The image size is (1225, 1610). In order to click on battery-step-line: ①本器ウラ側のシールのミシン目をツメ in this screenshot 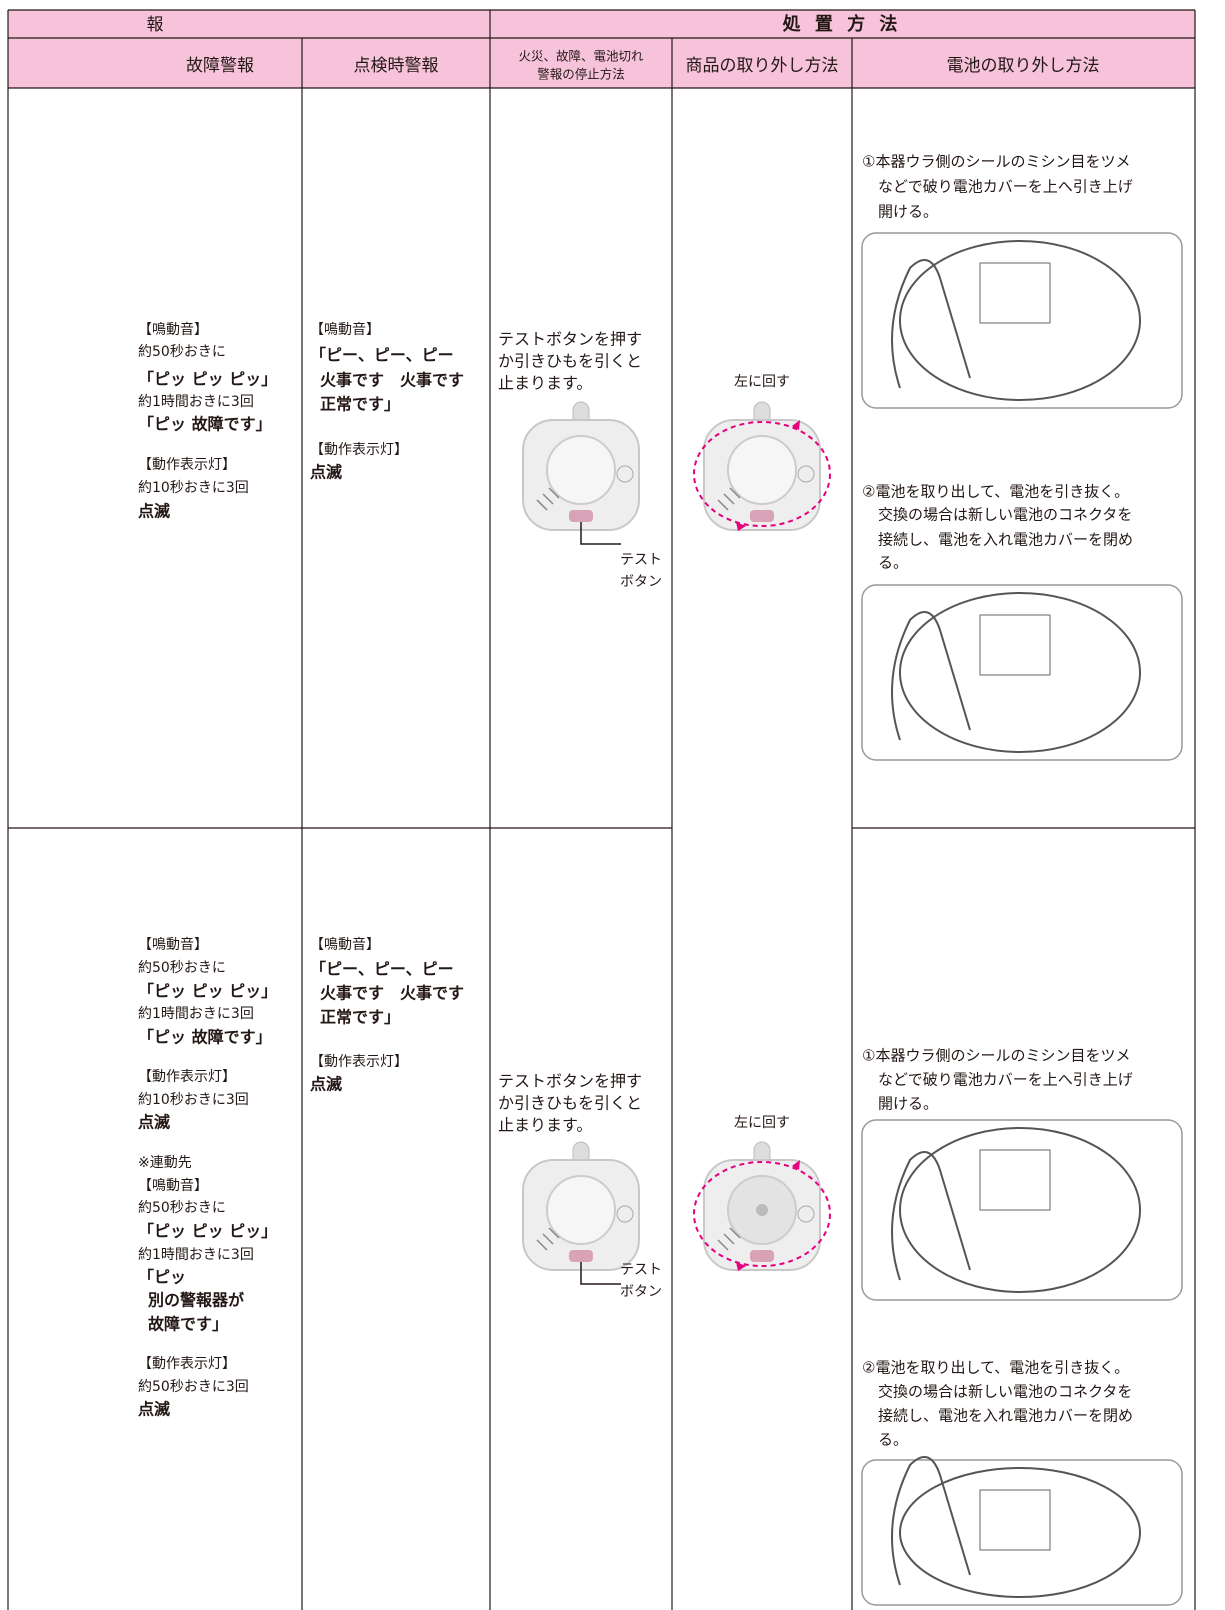, I will do `click(996, 162)`.